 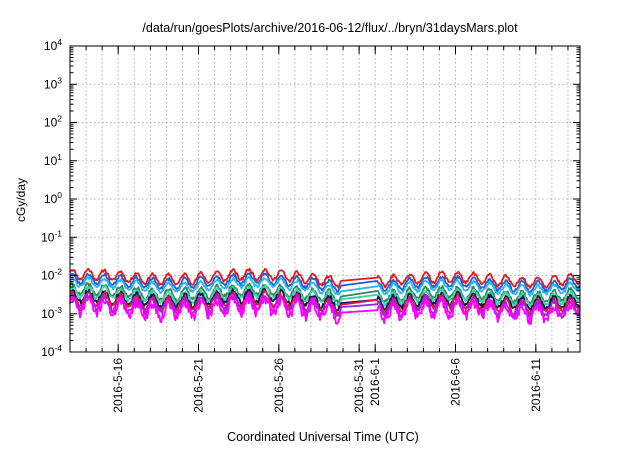 What do you see at coordinates (51, 236) in the screenshot?
I see `y-tick-label: 10⁻¹` at bounding box center [51, 236].